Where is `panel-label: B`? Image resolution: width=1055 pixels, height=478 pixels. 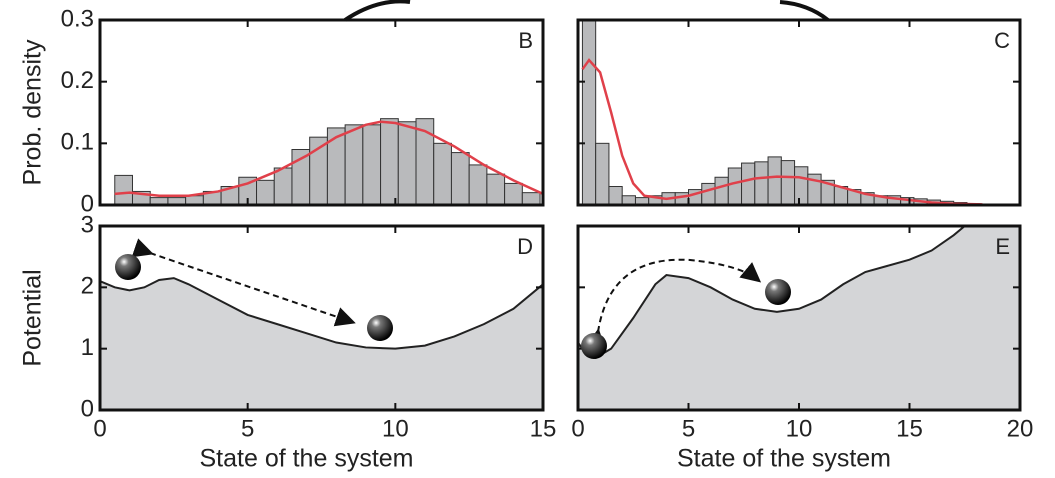
panel-label: B is located at coordinates (525, 40).